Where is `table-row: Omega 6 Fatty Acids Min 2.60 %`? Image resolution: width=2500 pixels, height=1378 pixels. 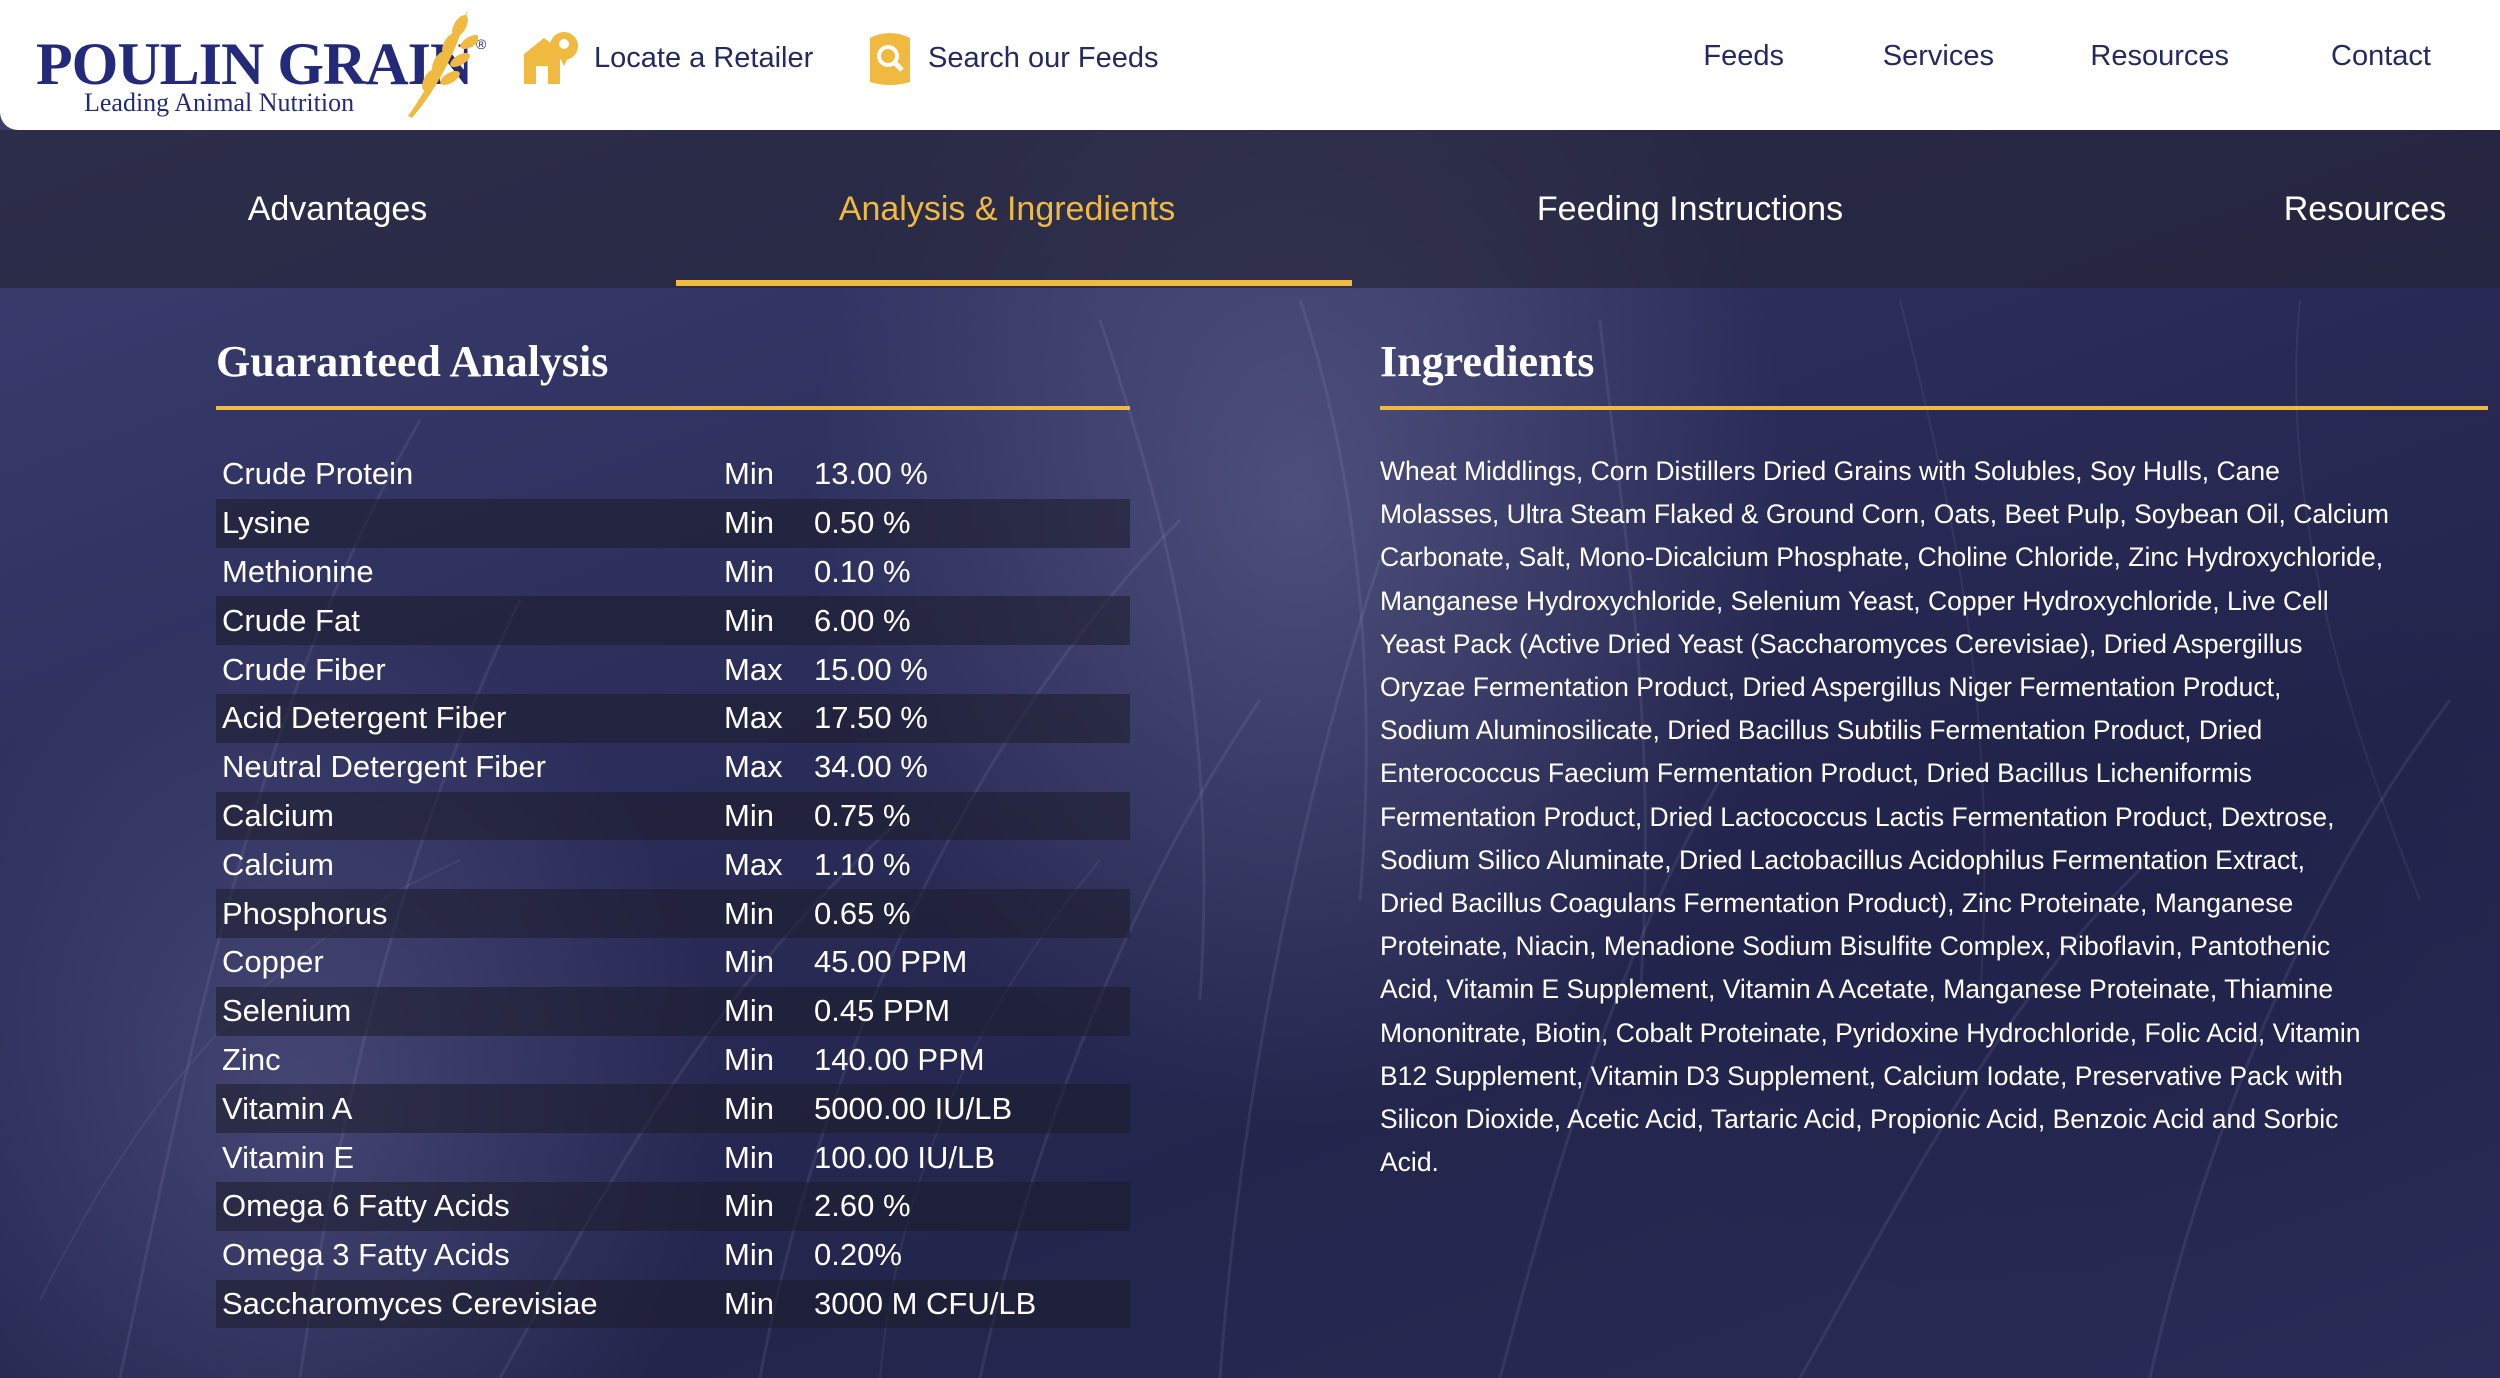 table-row: Omega 6 Fatty Acids Min 2.60 % is located at coordinates (673, 1206).